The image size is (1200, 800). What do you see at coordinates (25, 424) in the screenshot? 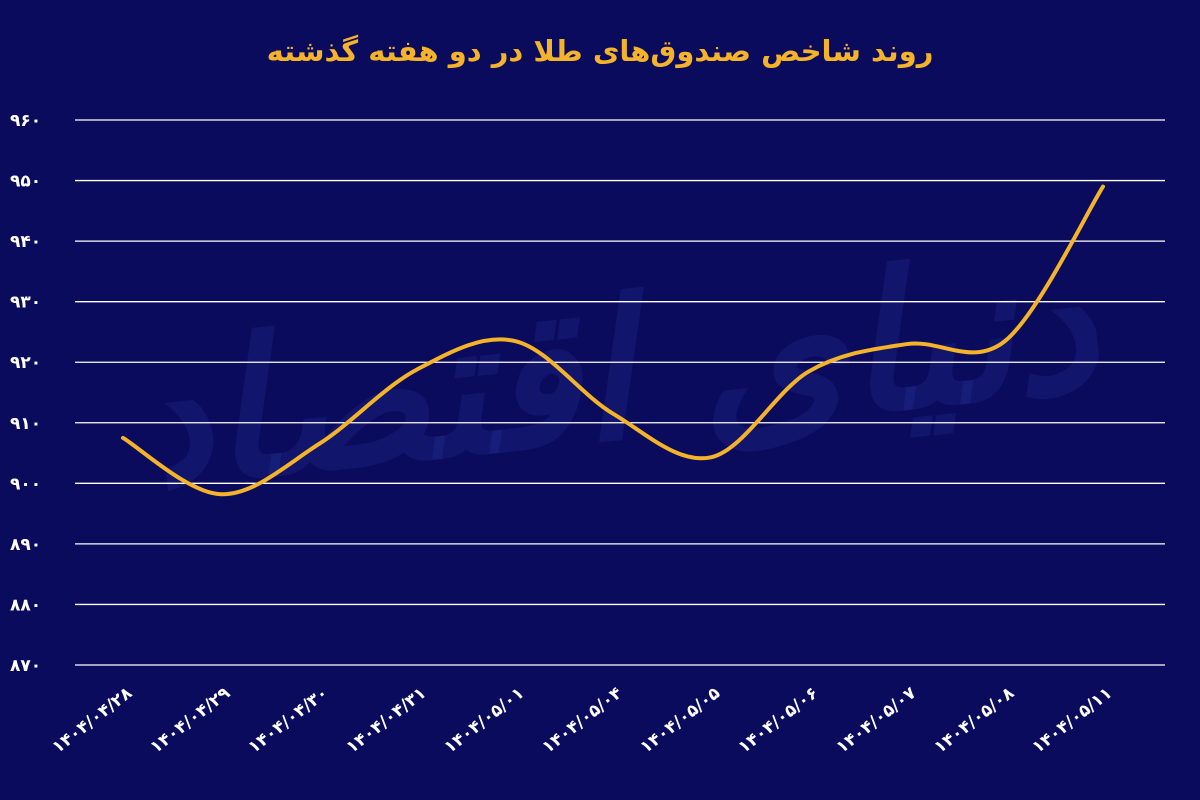
I see `y-tick-label: ۹۱۰` at bounding box center [25, 424].